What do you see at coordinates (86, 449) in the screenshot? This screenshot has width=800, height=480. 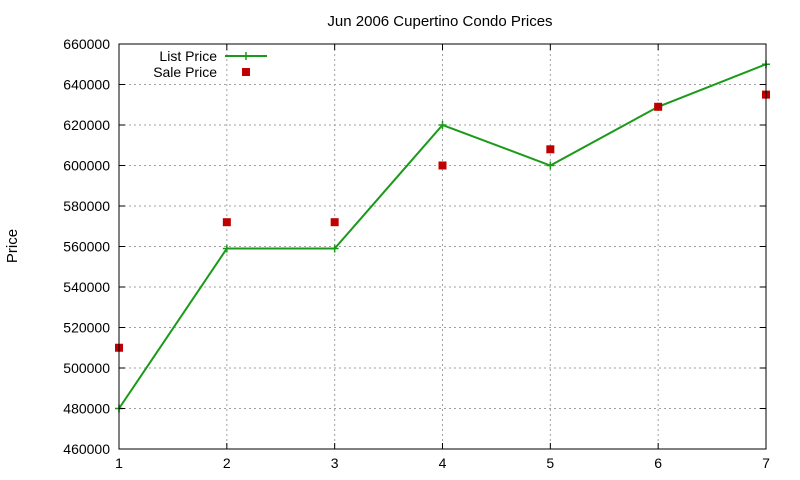 I see `y-tick-label: 460000` at bounding box center [86, 449].